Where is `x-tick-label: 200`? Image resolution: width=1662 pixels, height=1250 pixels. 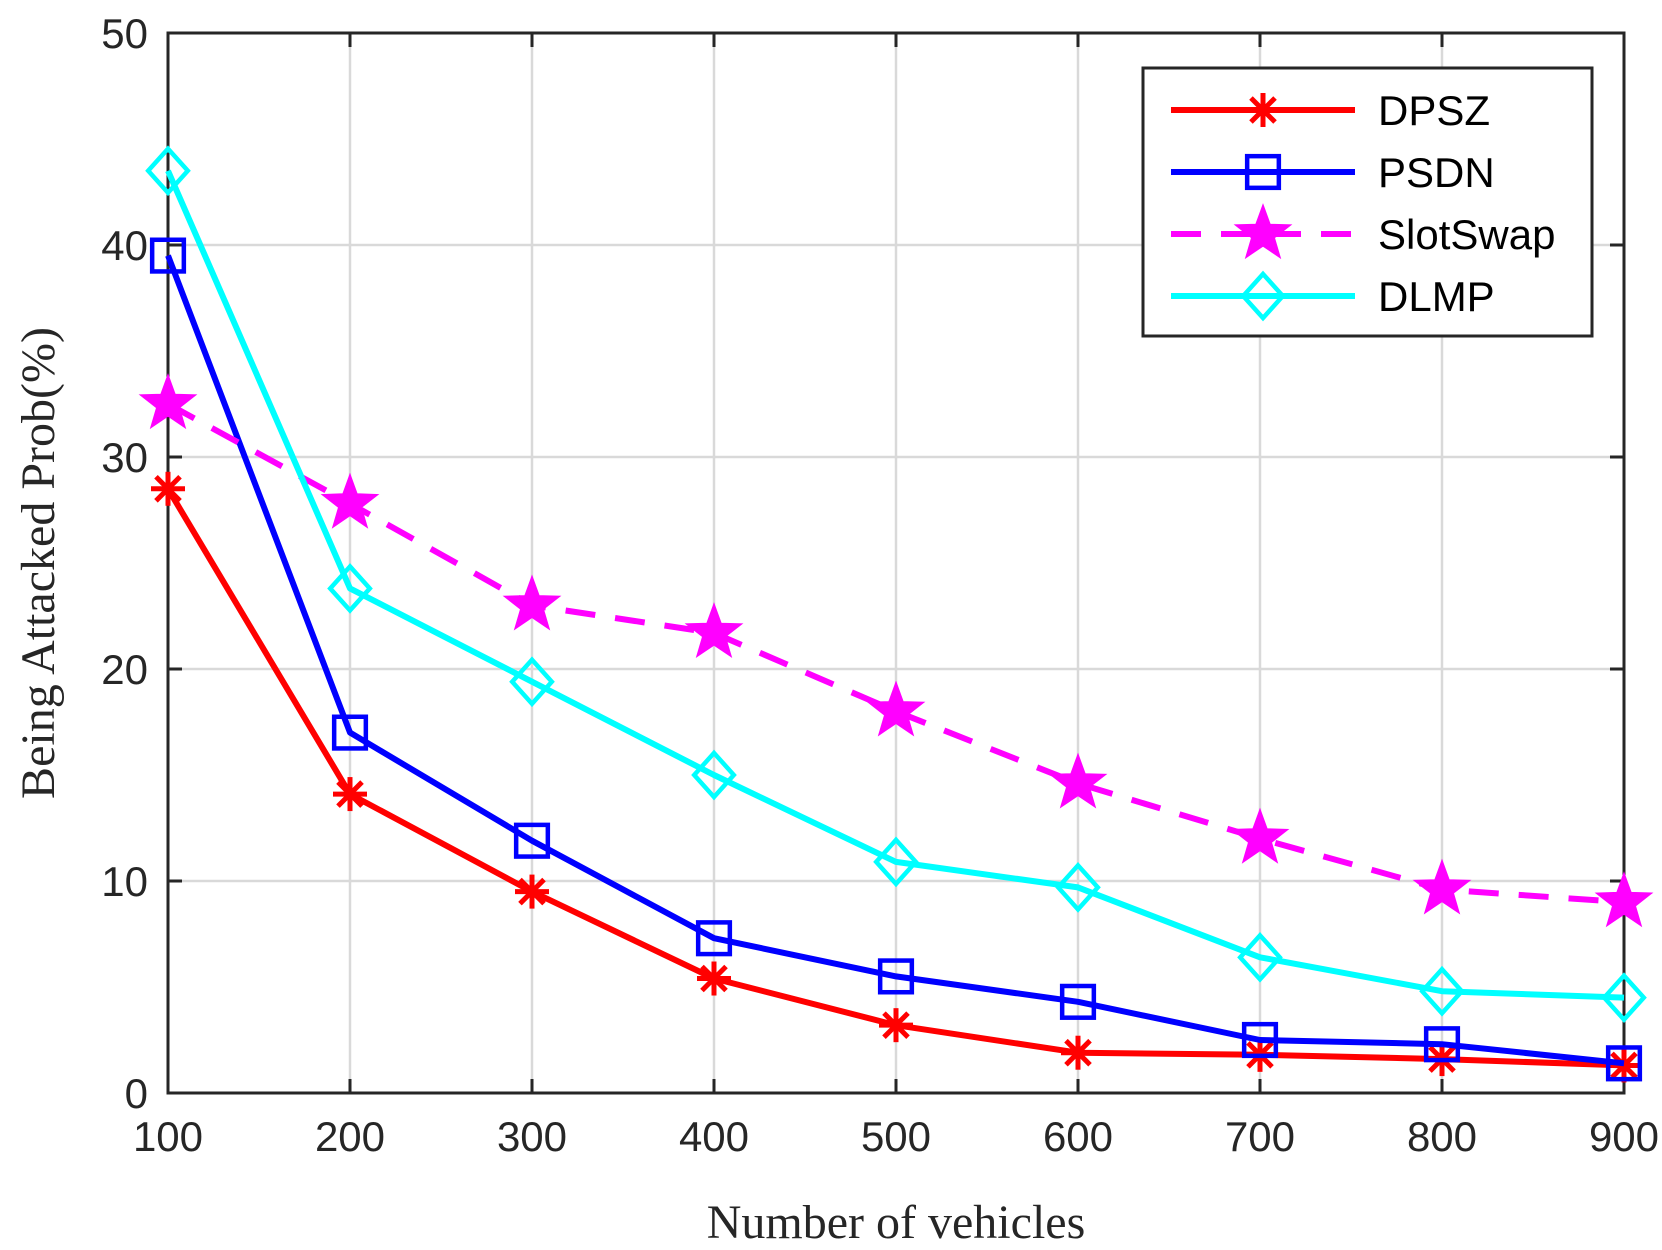 x-tick-label: 200 is located at coordinates (350, 1136).